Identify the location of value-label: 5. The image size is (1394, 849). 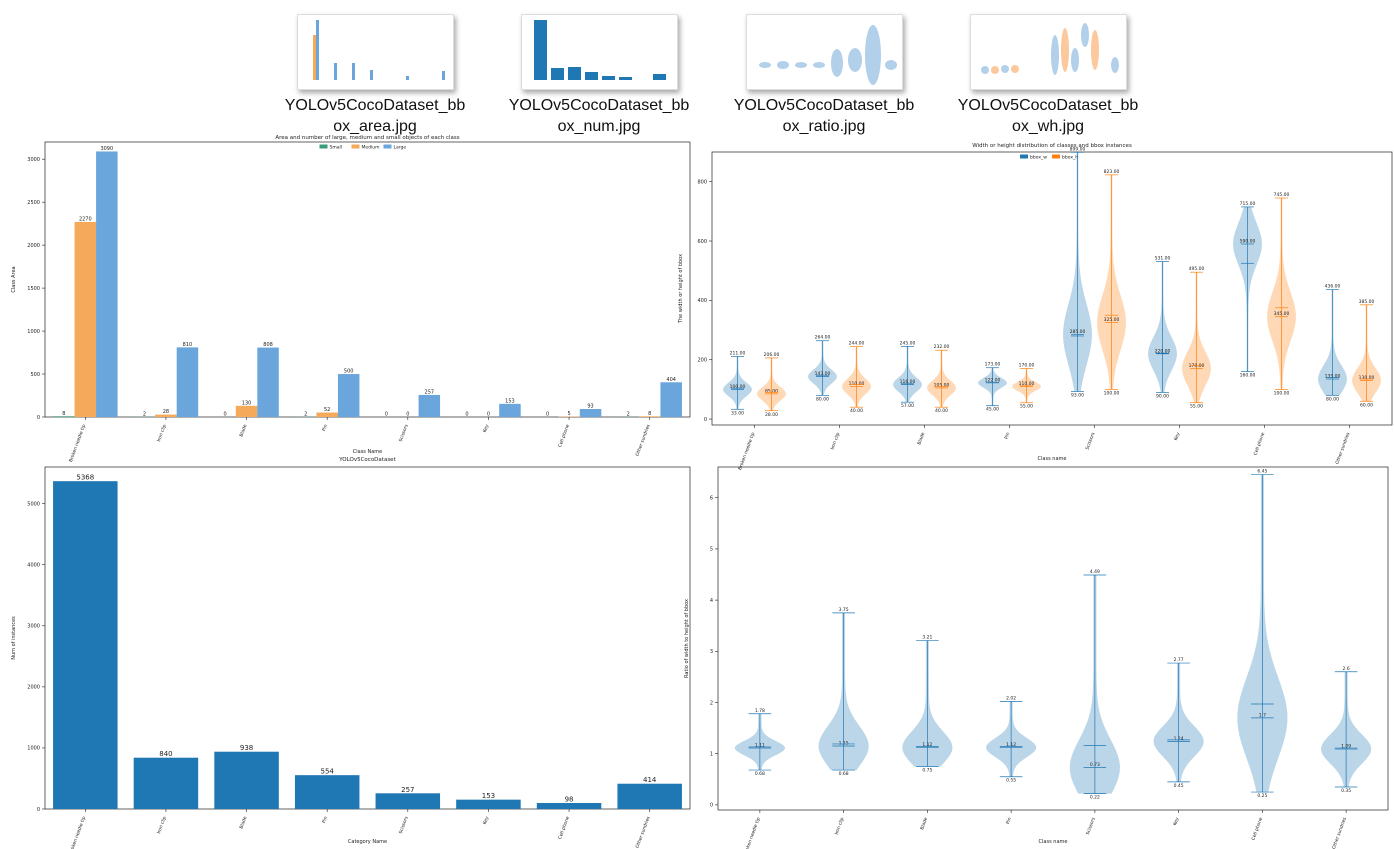
(568, 414).